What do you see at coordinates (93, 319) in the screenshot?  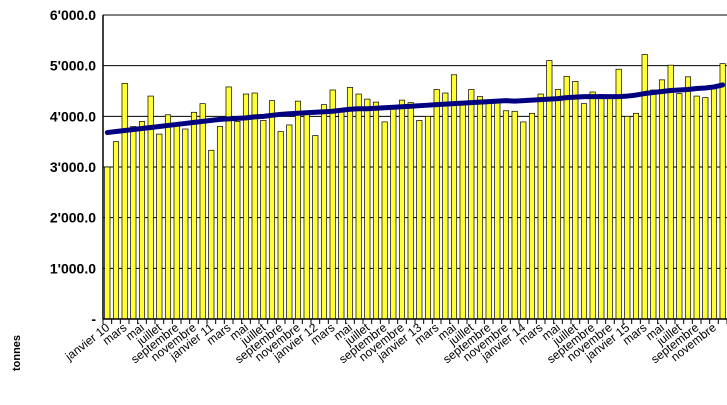 I see `y-tick-label: -` at bounding box center [93, 319].